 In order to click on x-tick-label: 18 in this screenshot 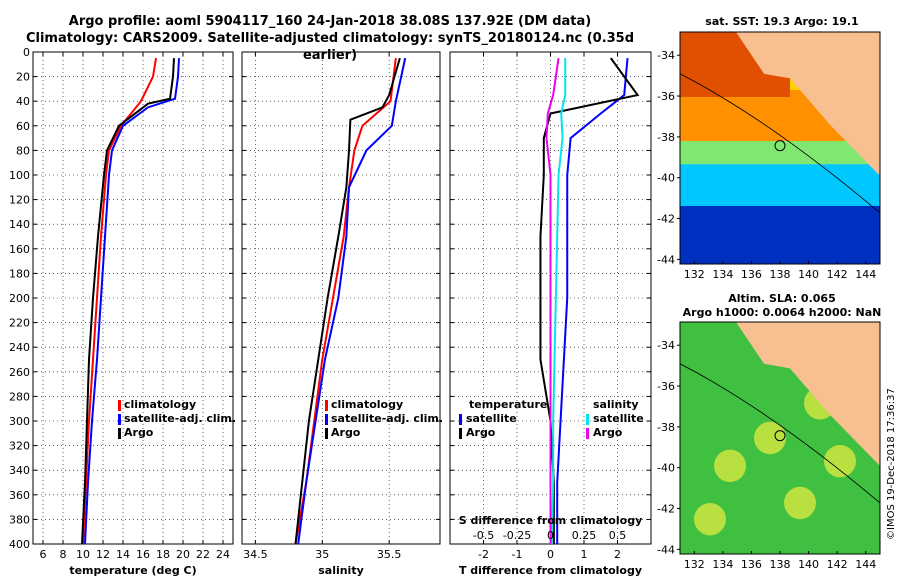, I will do `click(163, 554)`.